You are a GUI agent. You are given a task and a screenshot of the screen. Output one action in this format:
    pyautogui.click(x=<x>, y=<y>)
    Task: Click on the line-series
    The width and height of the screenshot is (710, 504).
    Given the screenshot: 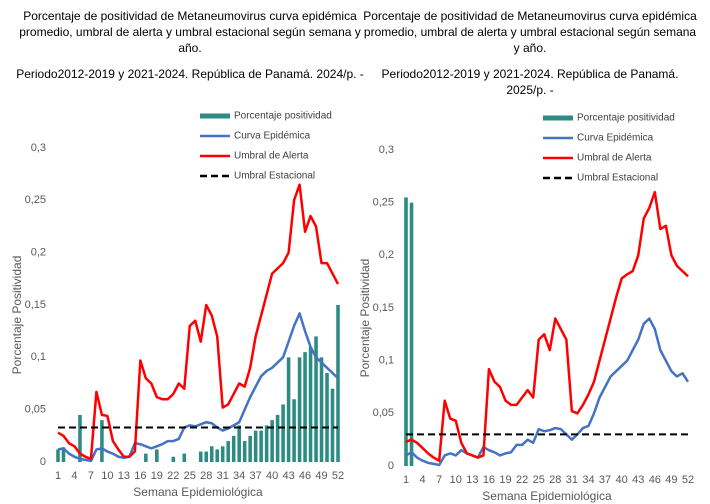 What is the action you would take?
    pyautogui.click(x=198, y=387)
    